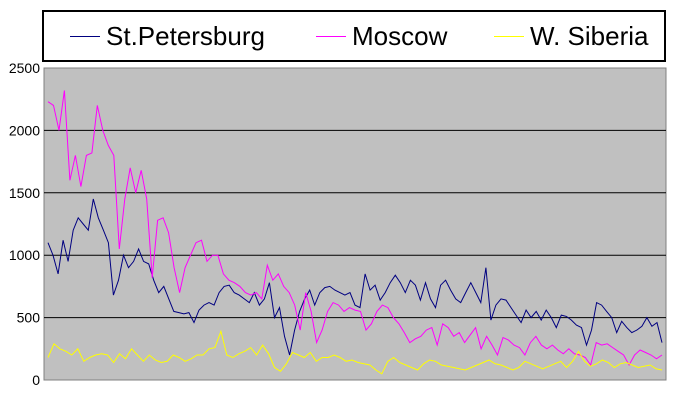 The image size is (680, 404). What do you see at coordinates (36, 380) in the screenshot?
I see `y-tick-label-0: 0` at bounding box center [36, 380].